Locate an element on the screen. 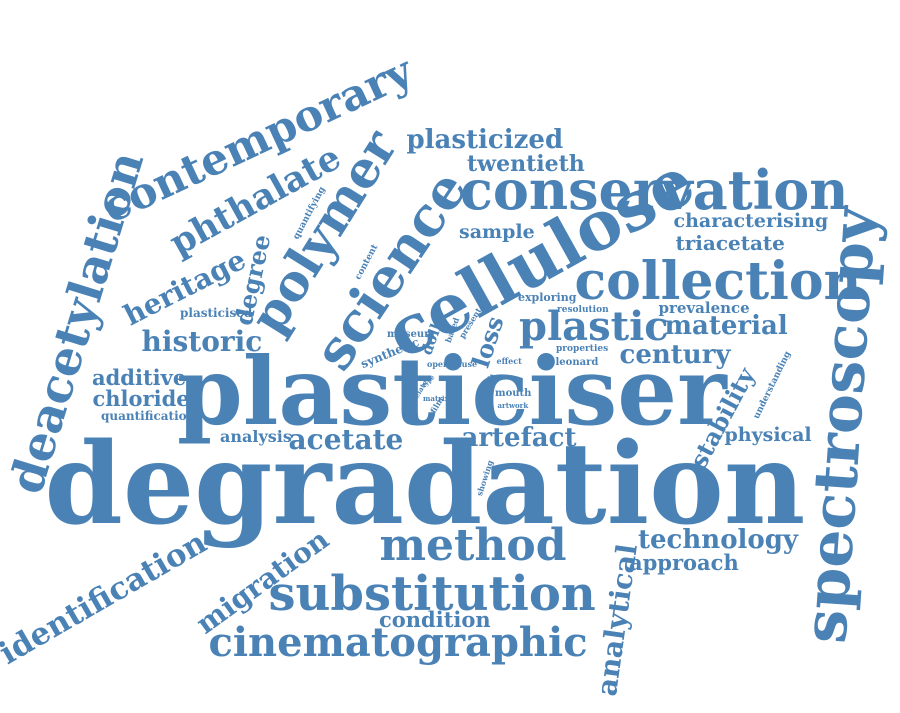 The width and height of the screenshot is (900, 713). word-resolution: resolution is located at coordinates (583, 309).